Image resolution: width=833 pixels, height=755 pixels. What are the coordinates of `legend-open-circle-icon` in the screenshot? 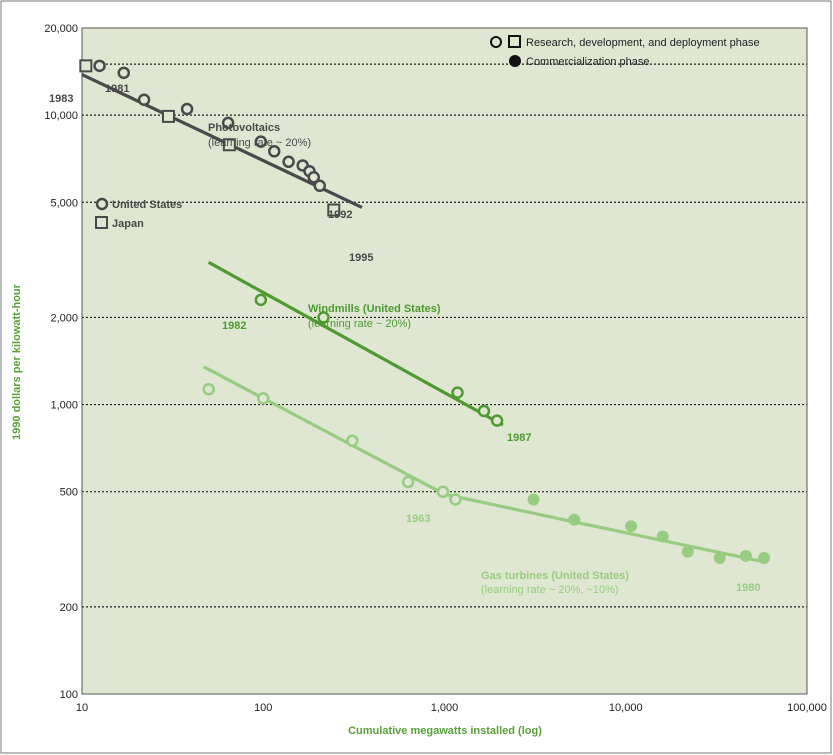 It's located at (496, 42).